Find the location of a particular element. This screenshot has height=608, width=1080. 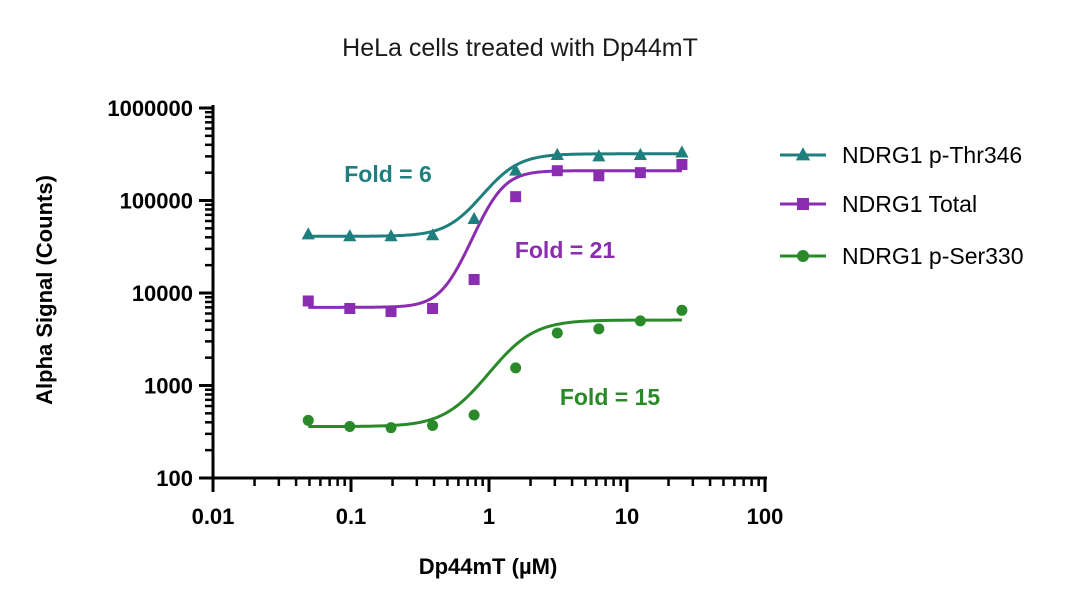

legend: NDRG1 p-Thr346 NDRG1 Total NDRG1 p-Ser330 is located at coordinates (902, 205).